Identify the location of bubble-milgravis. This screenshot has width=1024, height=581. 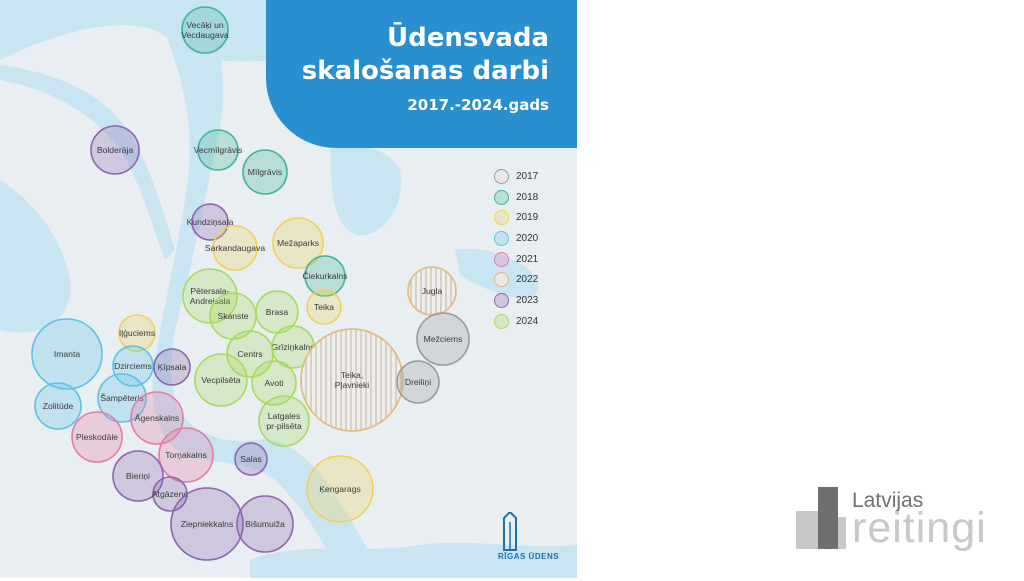
(265, 172).